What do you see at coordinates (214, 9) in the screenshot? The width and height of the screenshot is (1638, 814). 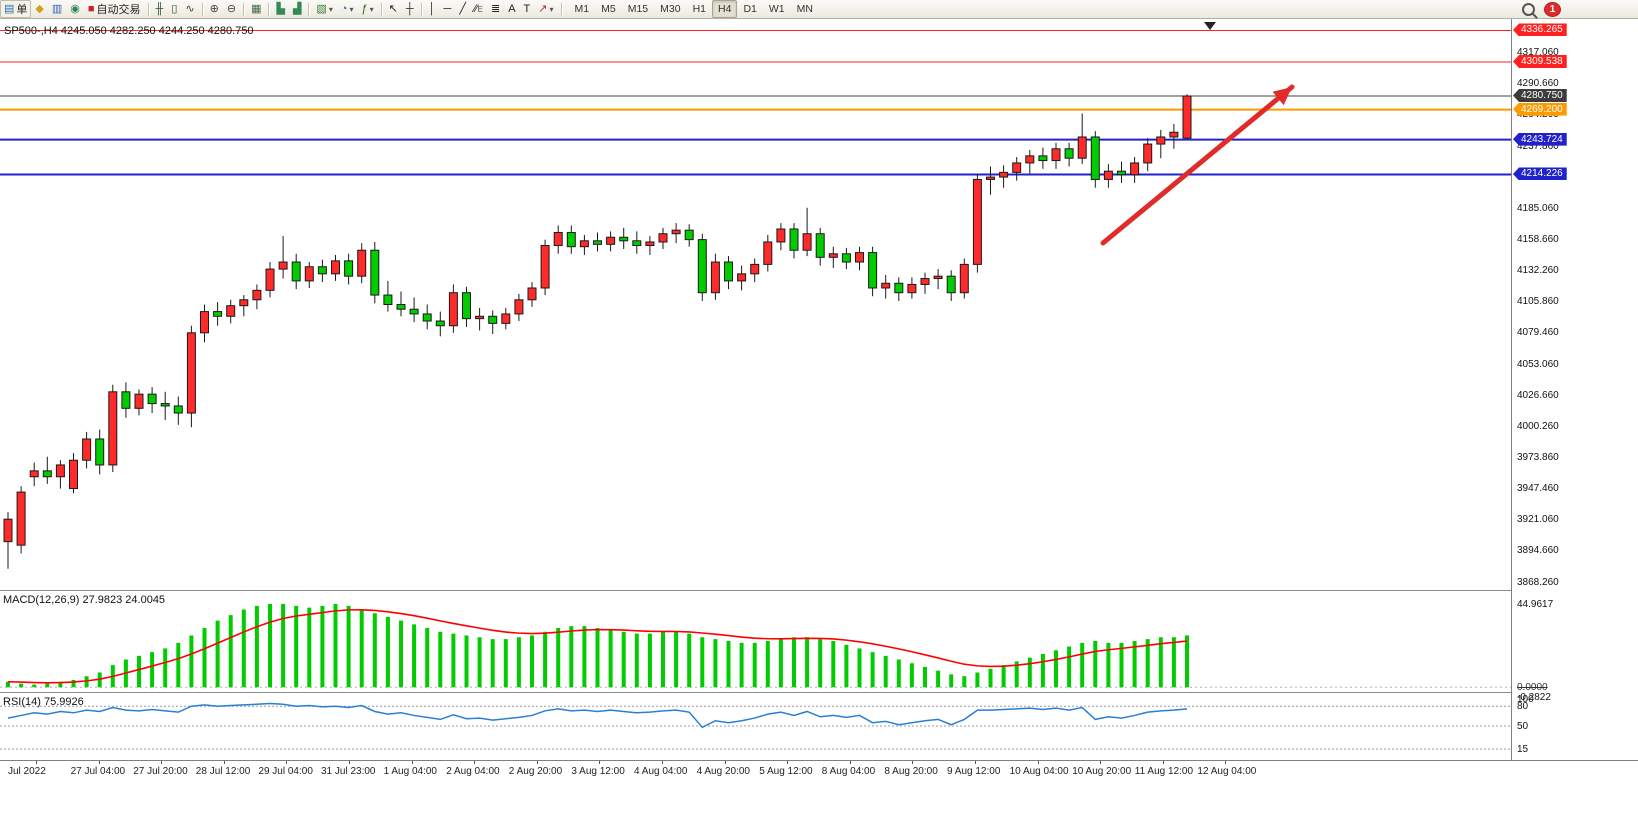 I see `zoom-in-button: ⊕` at bounding box center [214, 9].